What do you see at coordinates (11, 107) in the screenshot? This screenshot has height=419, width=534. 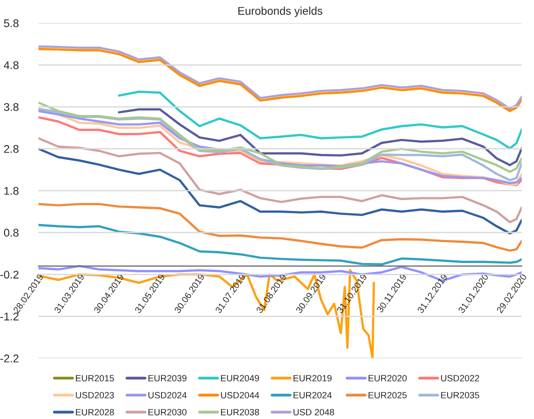 I see `y-tick-label: 3.8` at bounding box center [11, 107].